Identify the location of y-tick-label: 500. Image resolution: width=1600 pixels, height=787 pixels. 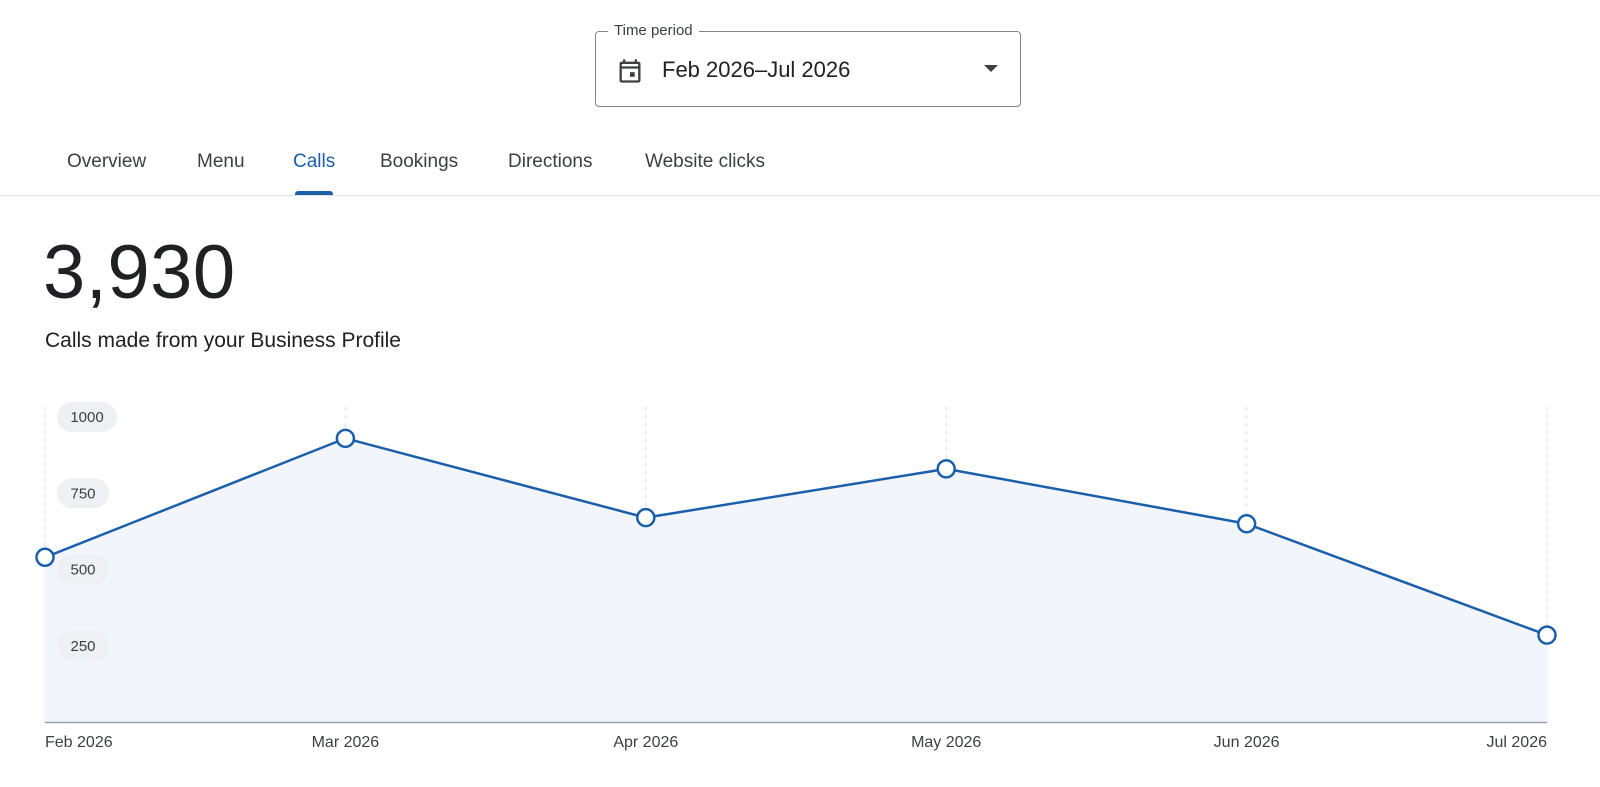
(82, 570).